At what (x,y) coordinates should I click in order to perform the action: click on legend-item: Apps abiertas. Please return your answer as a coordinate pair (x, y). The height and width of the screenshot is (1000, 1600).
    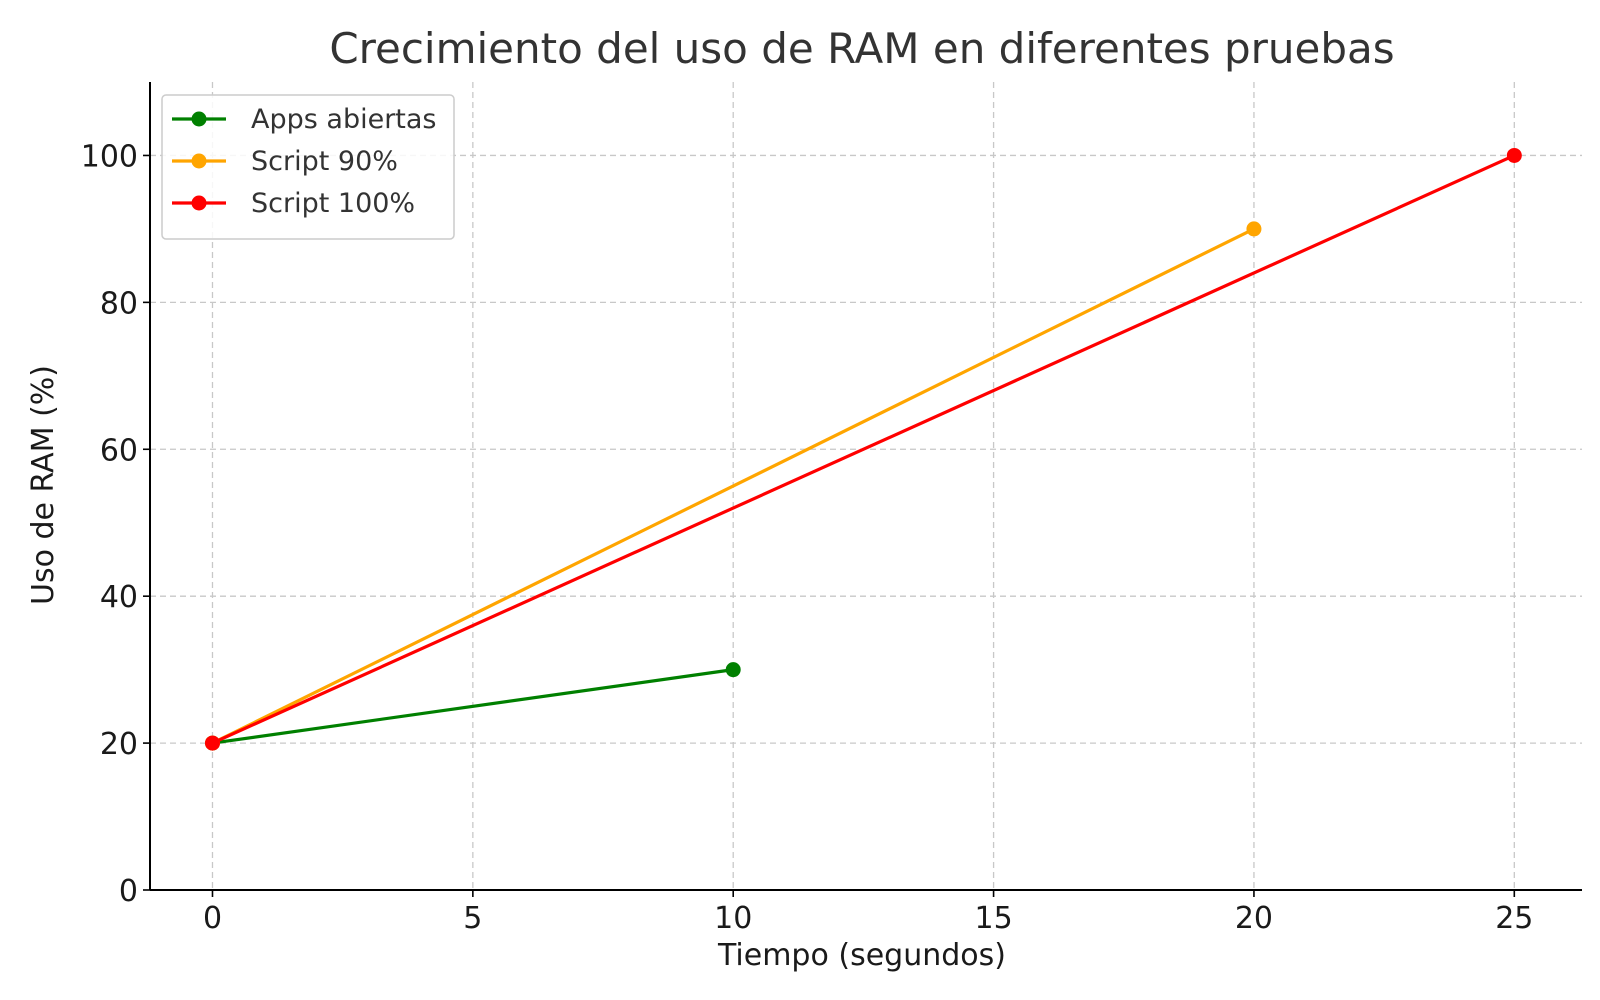
    Looking at the image, I should click on (304, 119).